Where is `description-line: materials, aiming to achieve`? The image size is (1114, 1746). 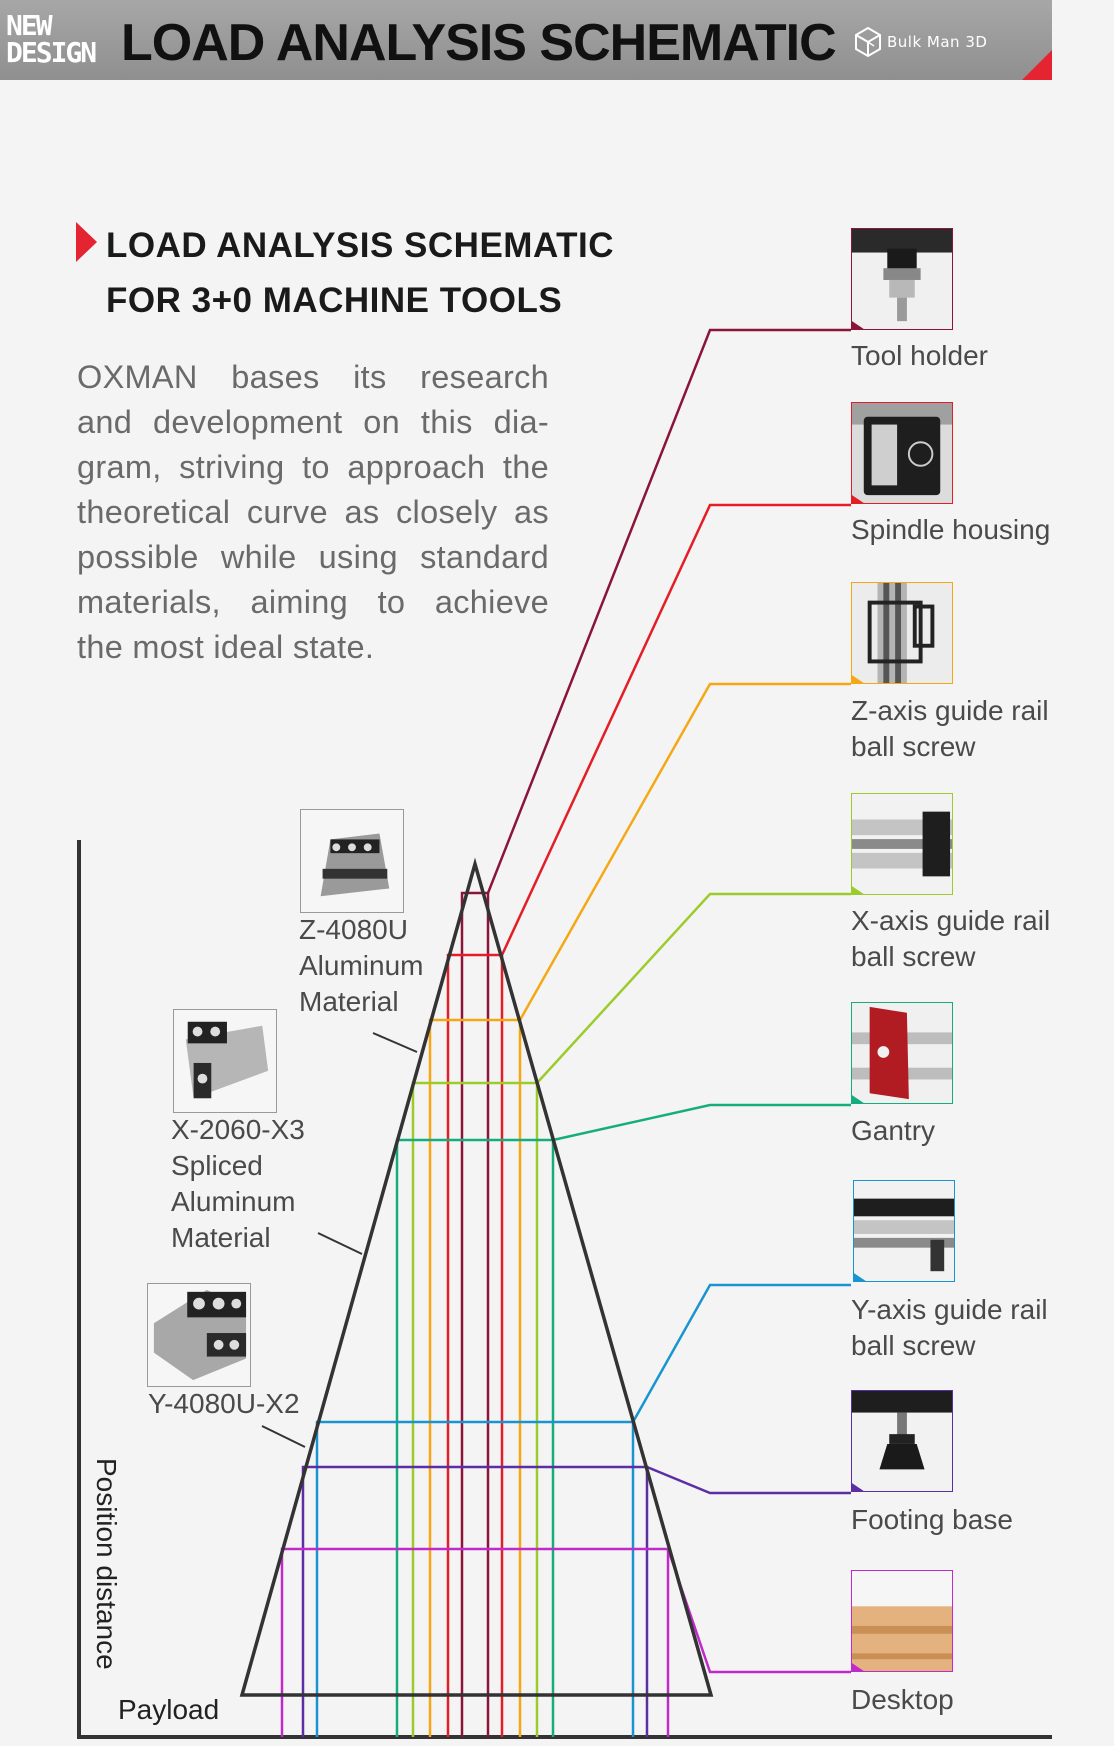 description-line: materials, aiming to achieve is located at coordinates (313, 602).